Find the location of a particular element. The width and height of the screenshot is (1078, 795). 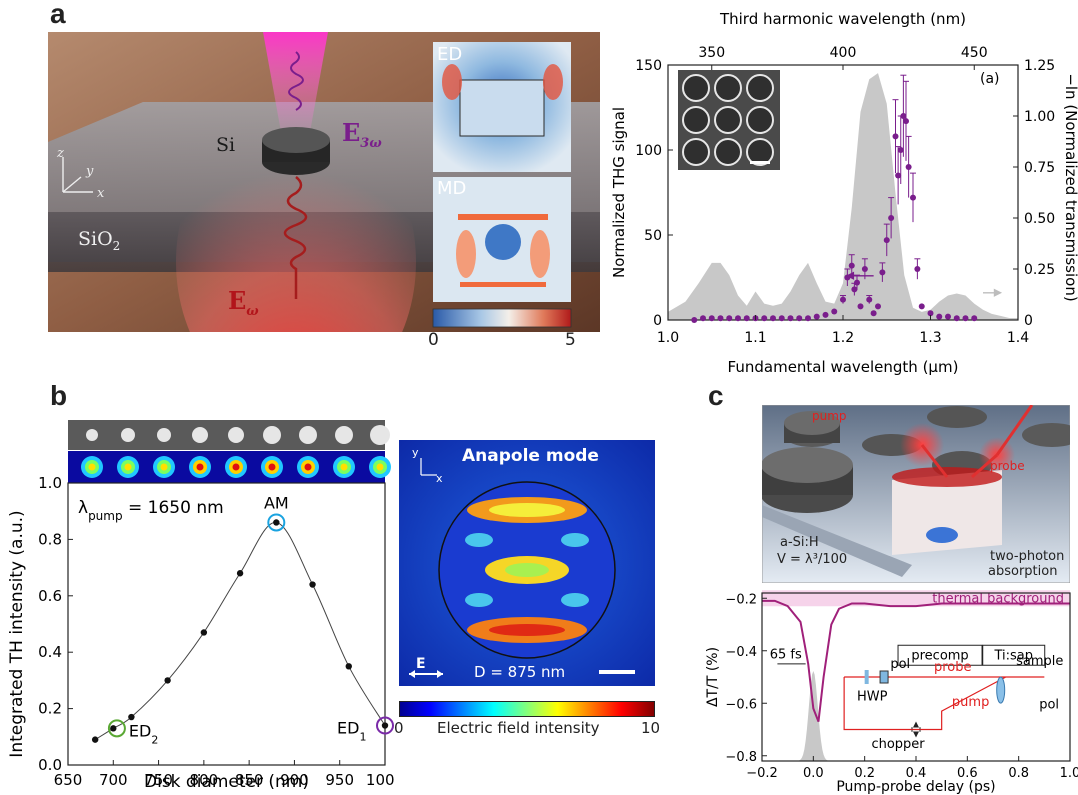

chopper-label: chopper is located at coordinates (898, 744).